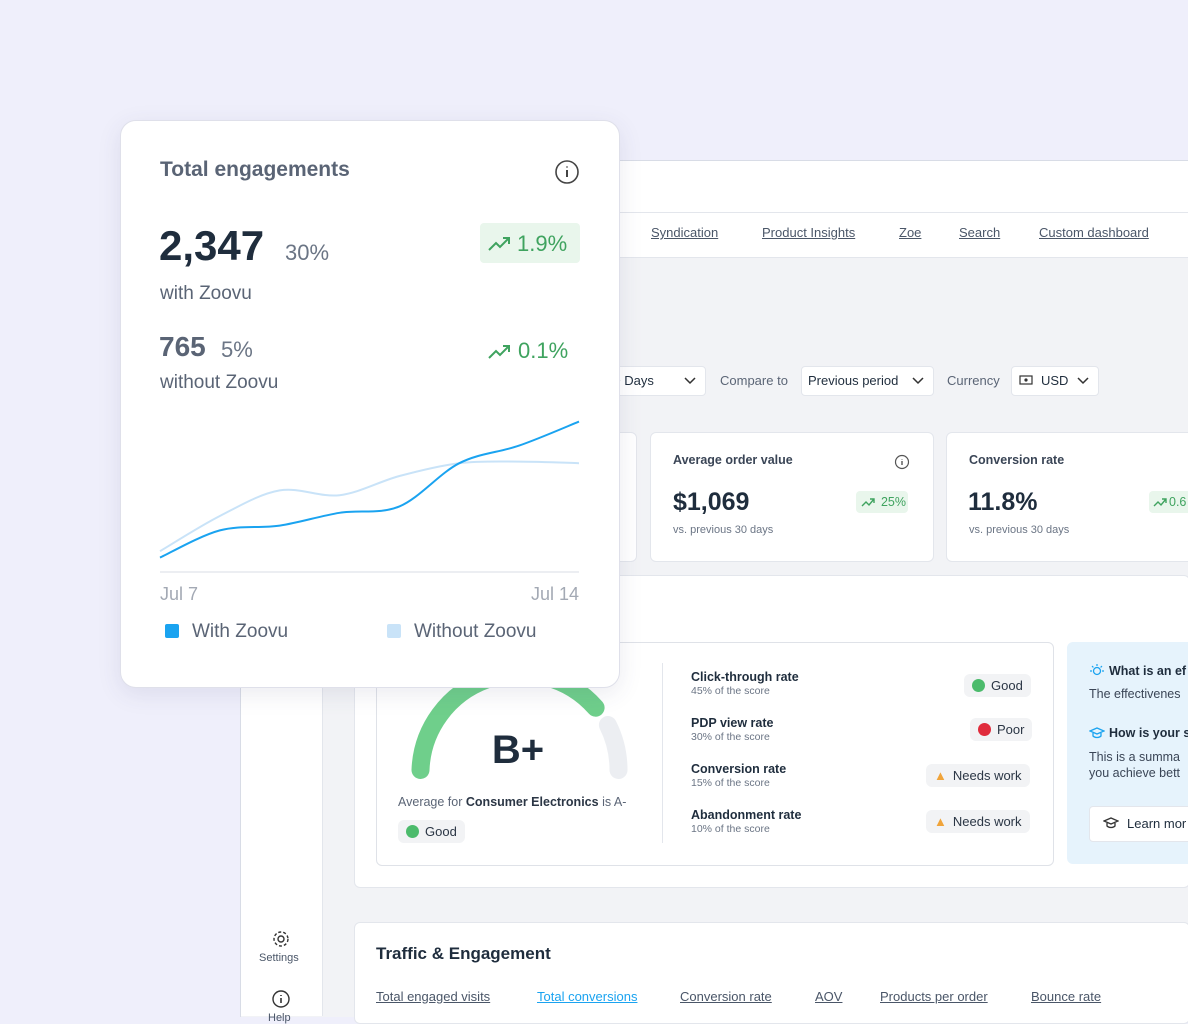 The image size is (1188, 1024). I want to click on with-label: with Zoovu, so click(206, 293).